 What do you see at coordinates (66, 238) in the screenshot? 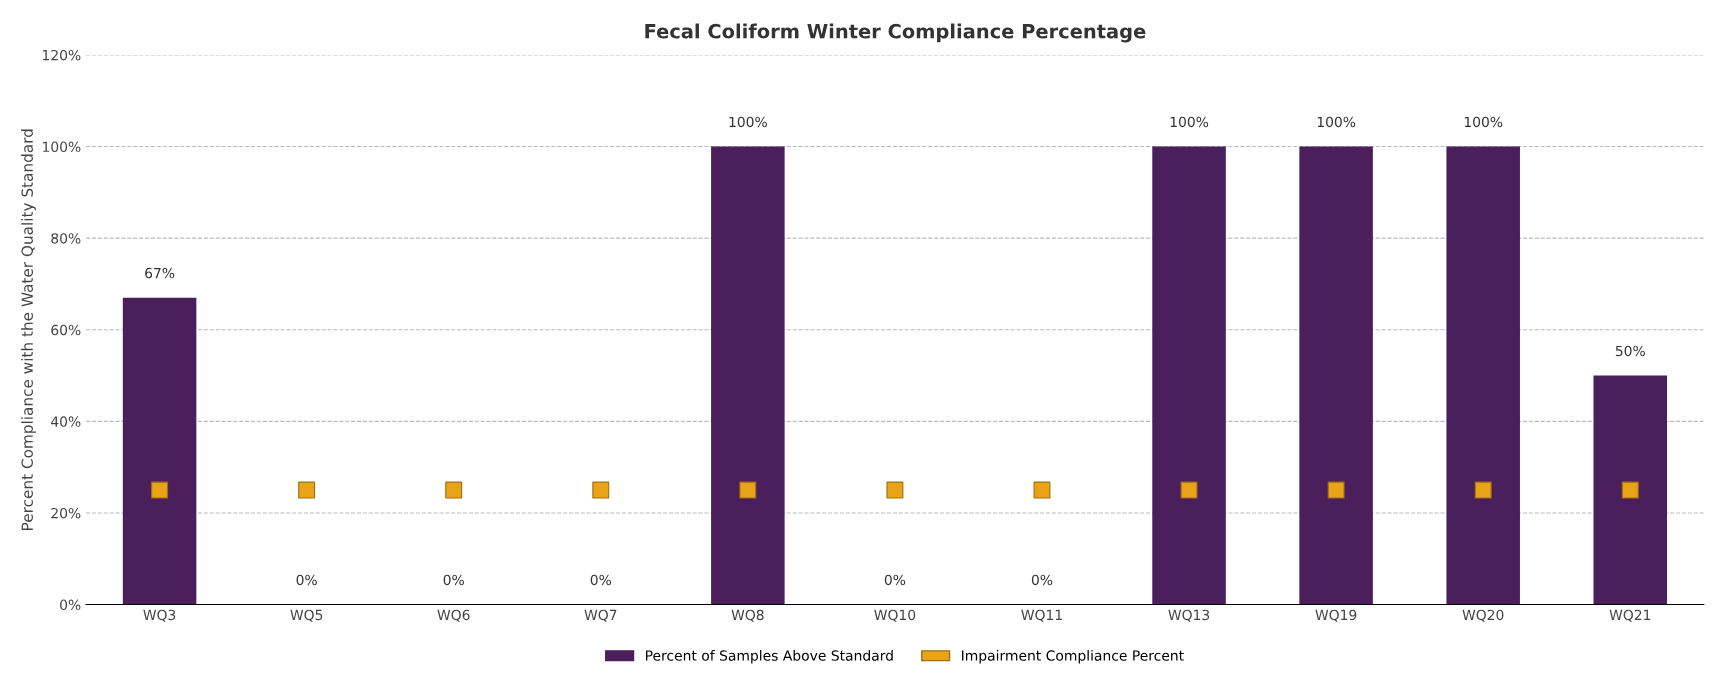
I see `y-tick-label: 80%` at bounding box center [66, 238].